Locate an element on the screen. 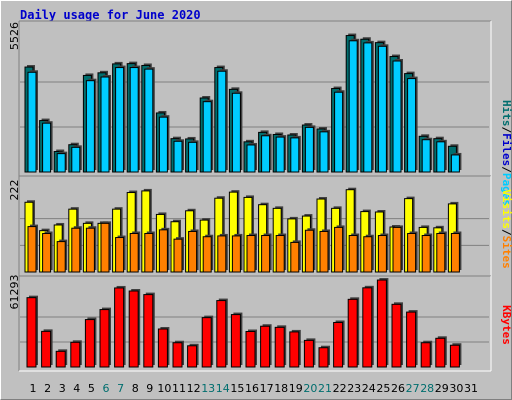  legend-hits-files-pages: Hits/Files/Pages is located at coordinates (506, 153).